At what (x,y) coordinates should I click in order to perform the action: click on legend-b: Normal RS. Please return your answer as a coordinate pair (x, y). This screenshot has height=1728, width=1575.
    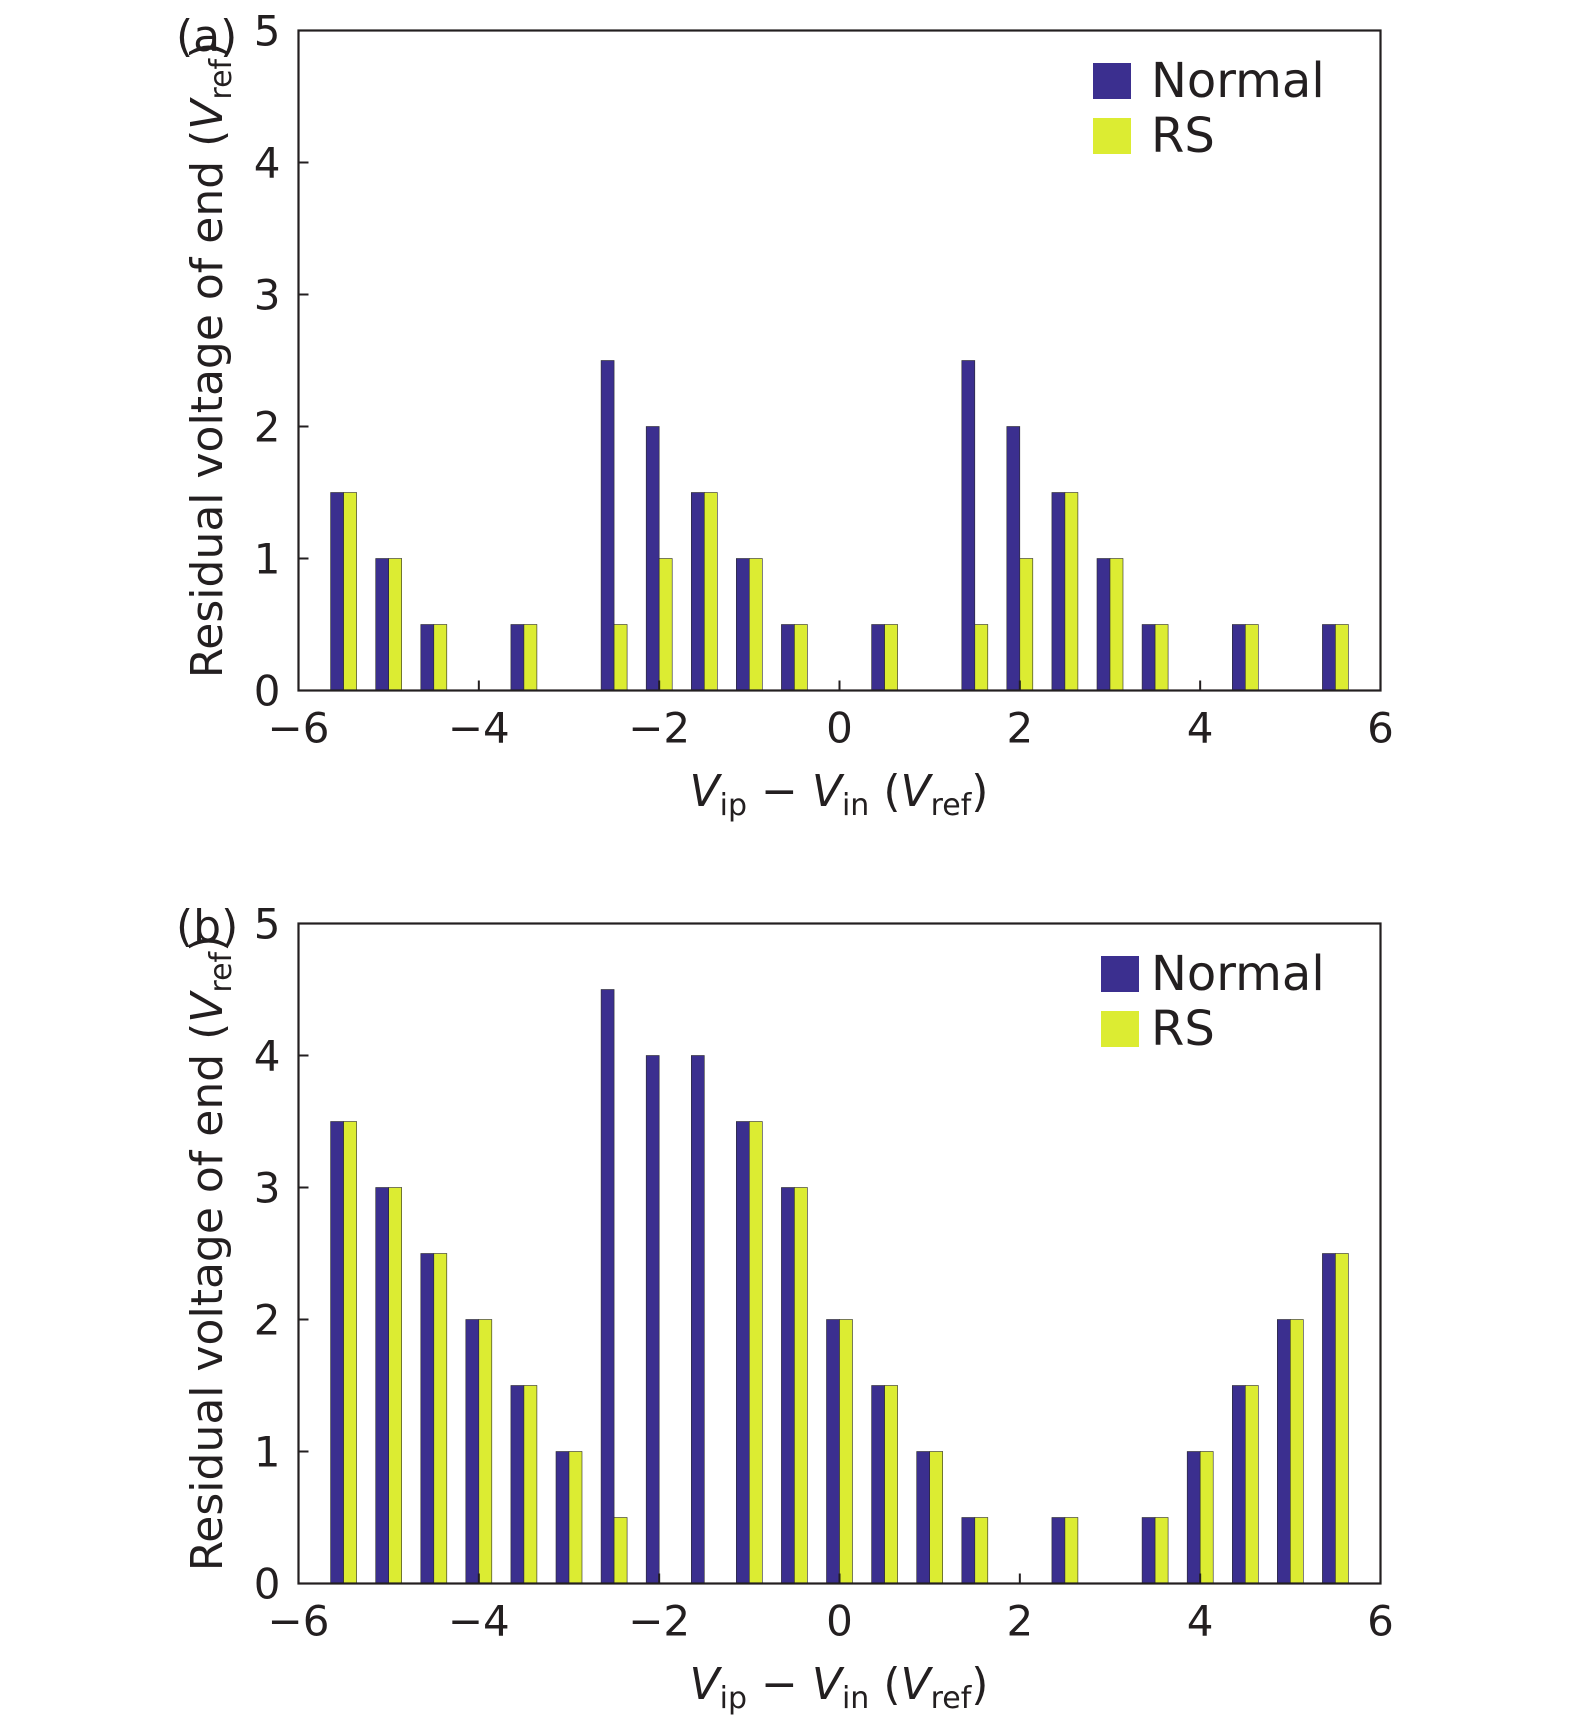
    Looking at the image, I should click on (1213, 1001).